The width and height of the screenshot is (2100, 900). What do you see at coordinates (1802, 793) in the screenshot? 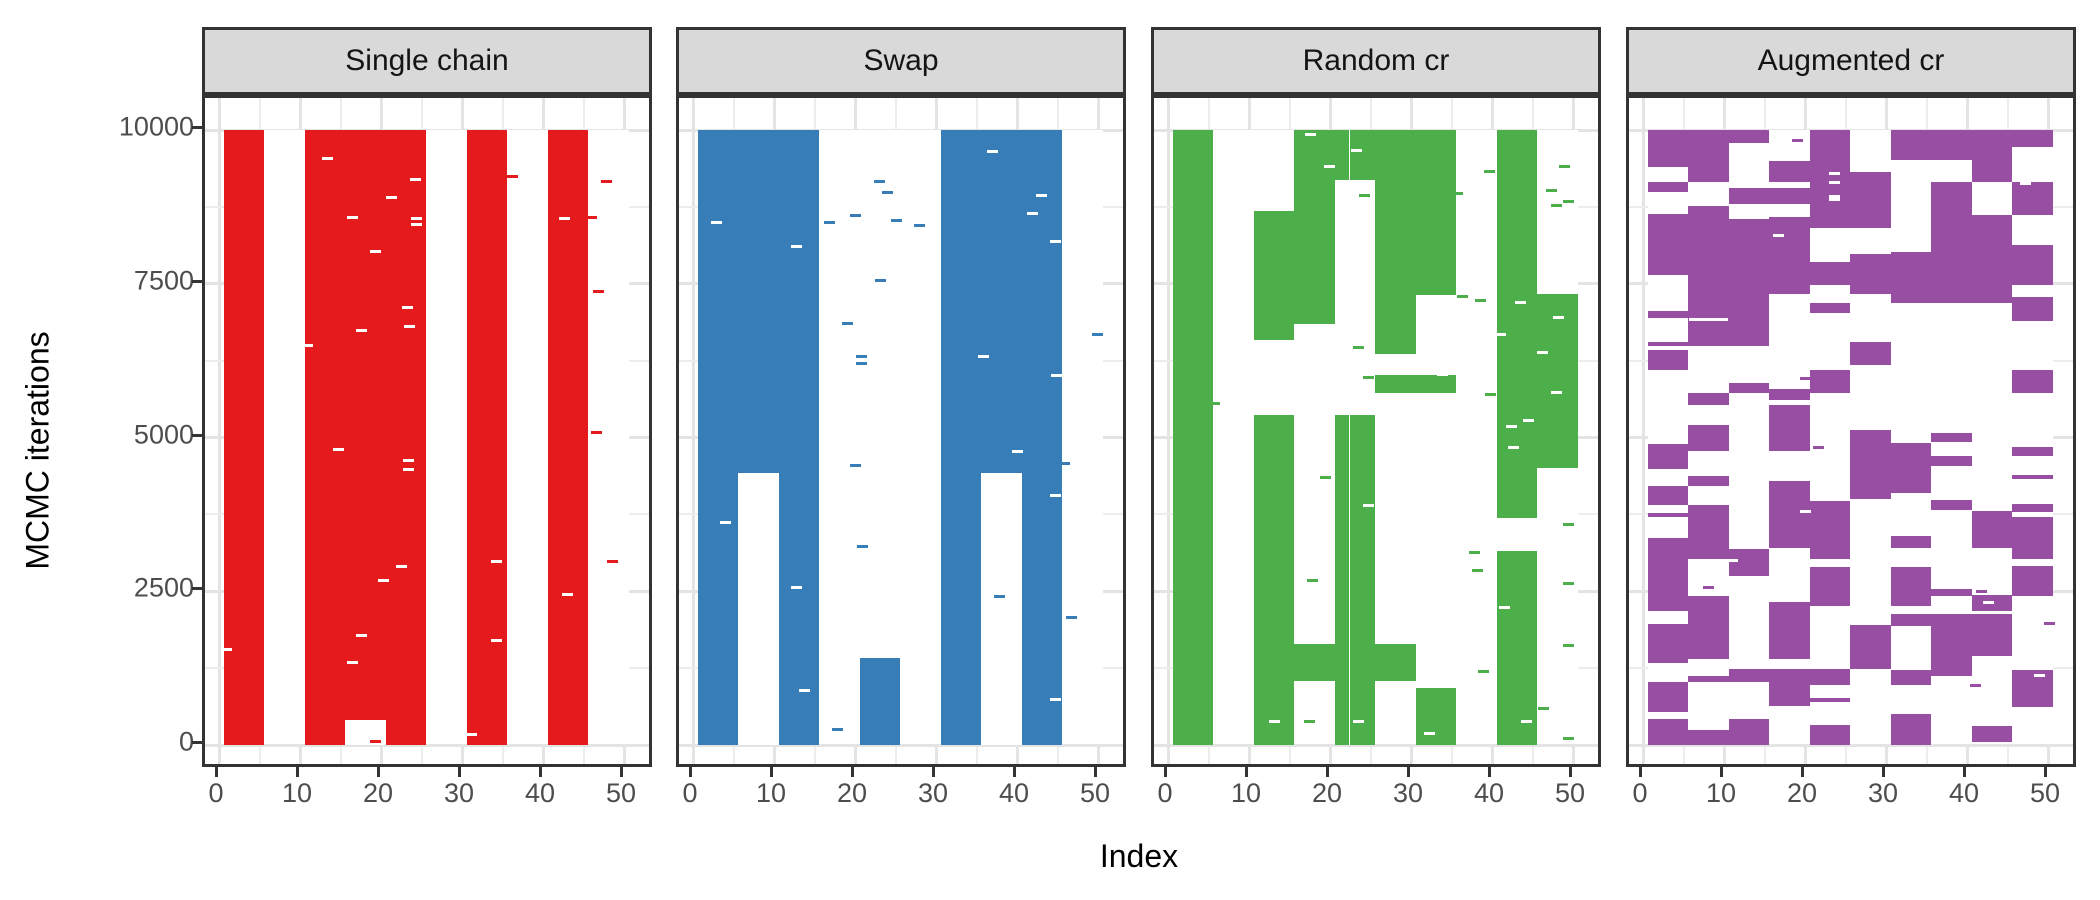
I see `x-tick-label: 20` at bounding box center [1802, 793].